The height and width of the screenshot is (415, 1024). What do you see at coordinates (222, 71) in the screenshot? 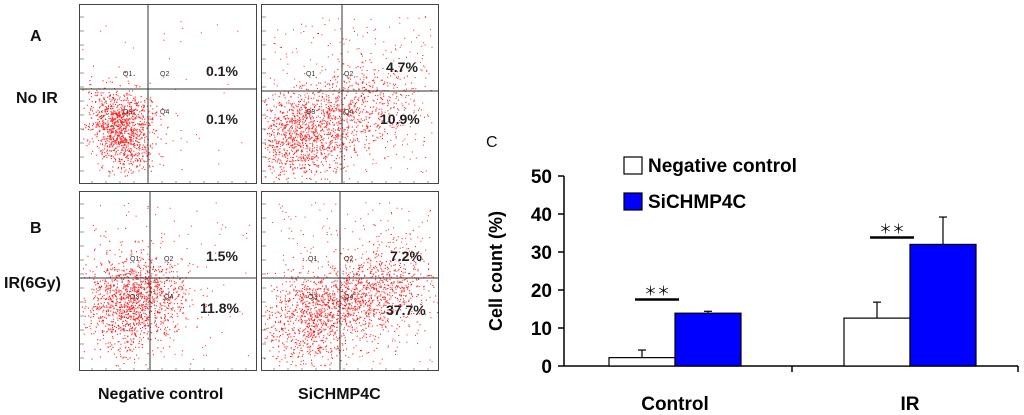
I see `q2-percentage: 0.1%` at bounding box center [222, 71].